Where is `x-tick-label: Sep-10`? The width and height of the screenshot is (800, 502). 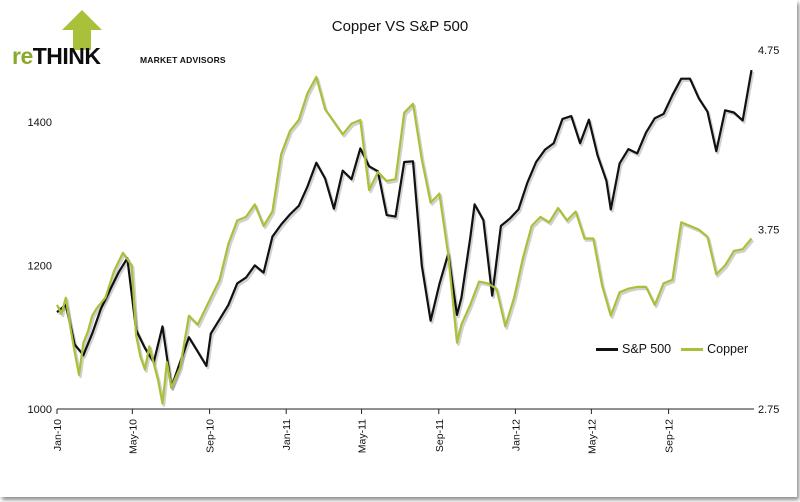 x-tick-label: Sep-10 is located at coordinates (211, 436).